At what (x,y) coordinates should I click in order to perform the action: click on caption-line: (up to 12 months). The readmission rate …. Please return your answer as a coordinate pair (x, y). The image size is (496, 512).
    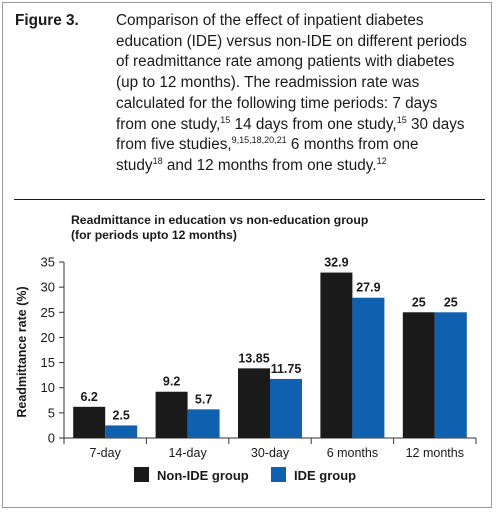
    Looking at the image, I should click on (268, 83).